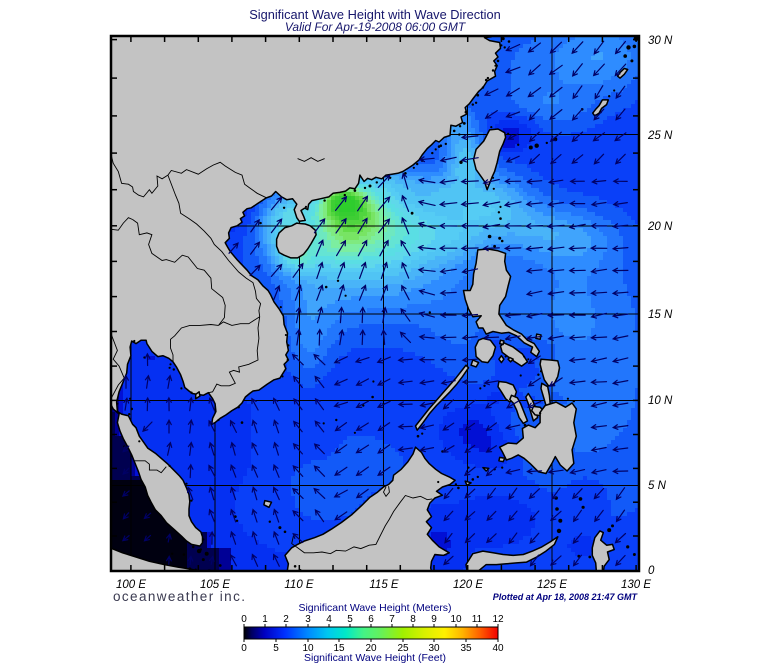 The width and height of the screenshot is (775, 665). What do you see at coordinates (371, 619) in the screenshot?
I see `svg-text: 6` at bounding box center [371, 619].